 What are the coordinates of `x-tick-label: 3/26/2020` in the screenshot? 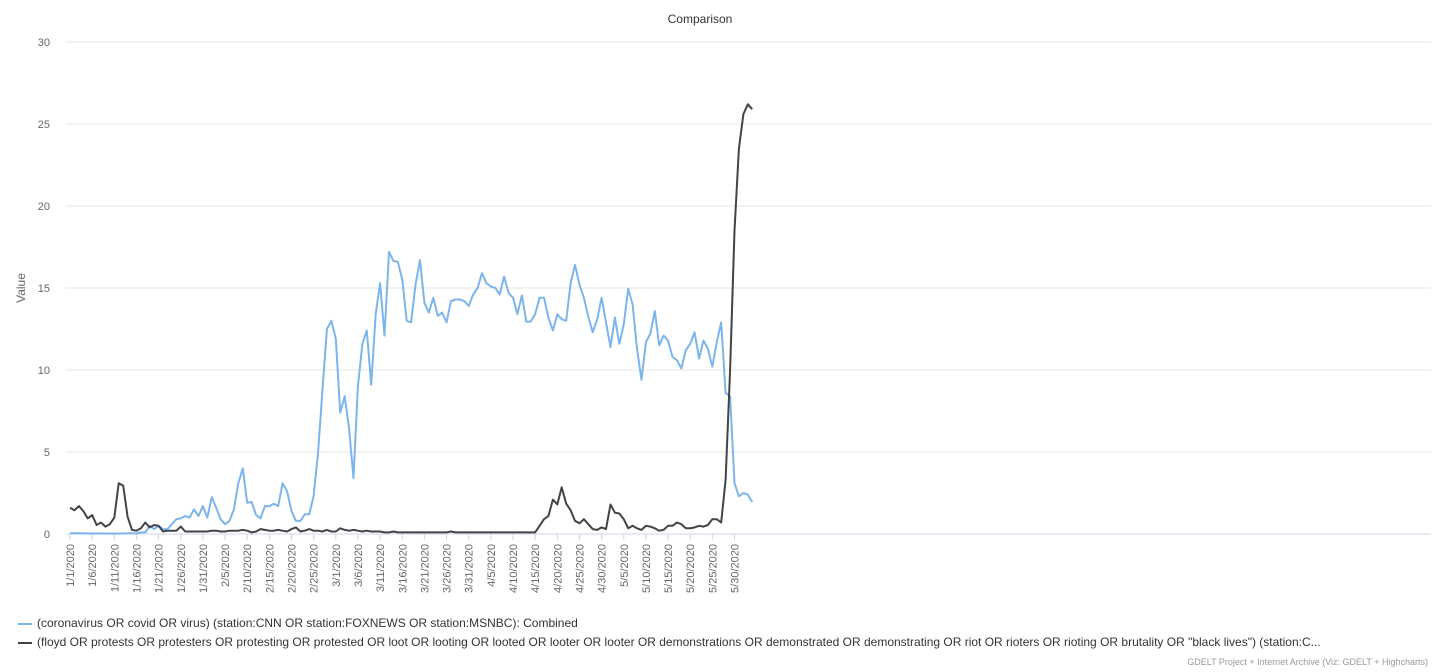 It's located at (448, 568).